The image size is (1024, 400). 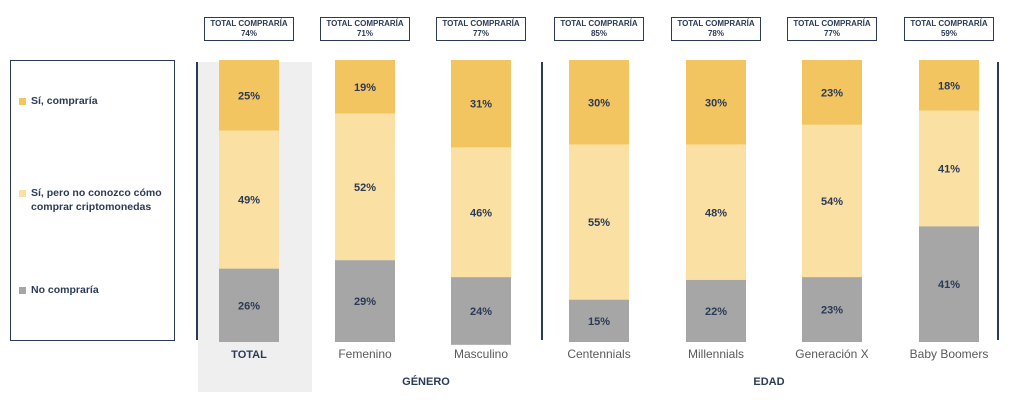 I want to click on x-tick-label: Generación X, so click(x=831, y=354).